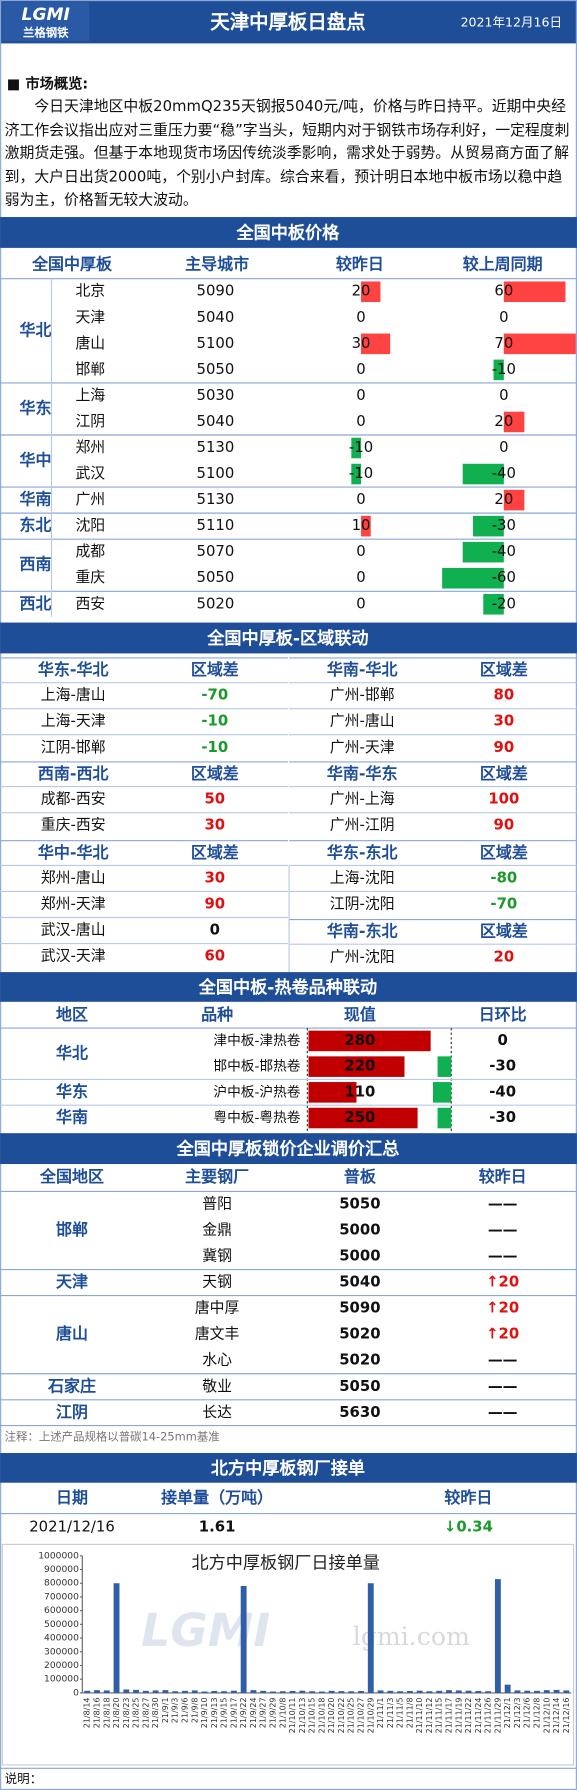  I want to click on change-value: -20, so click(504, 603).